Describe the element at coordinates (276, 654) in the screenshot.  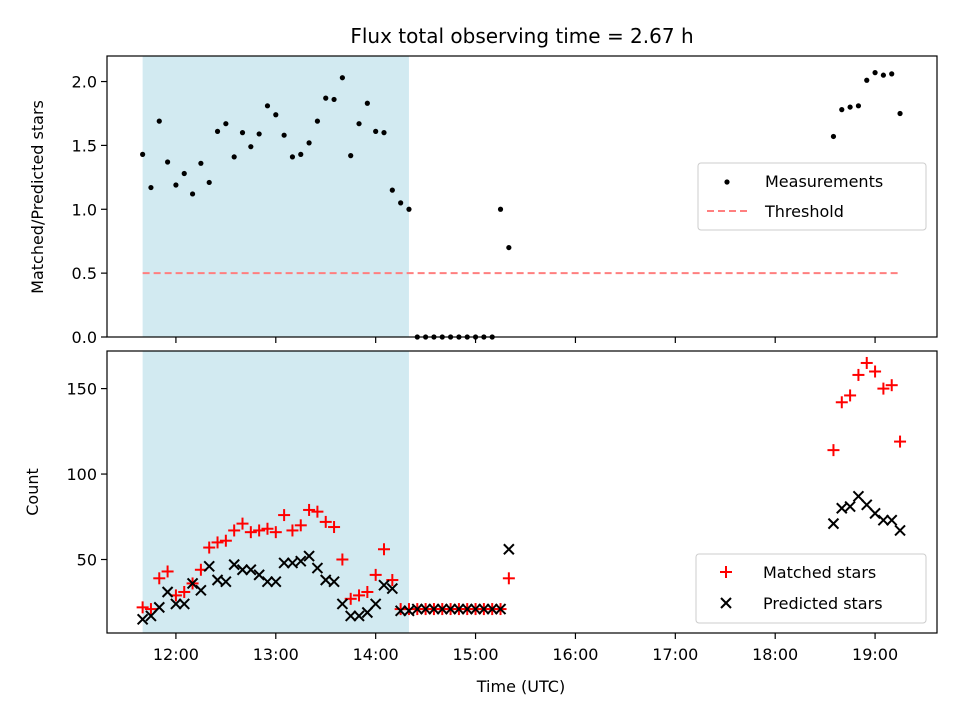
I see `x-tick-label: 13:00` at that location.